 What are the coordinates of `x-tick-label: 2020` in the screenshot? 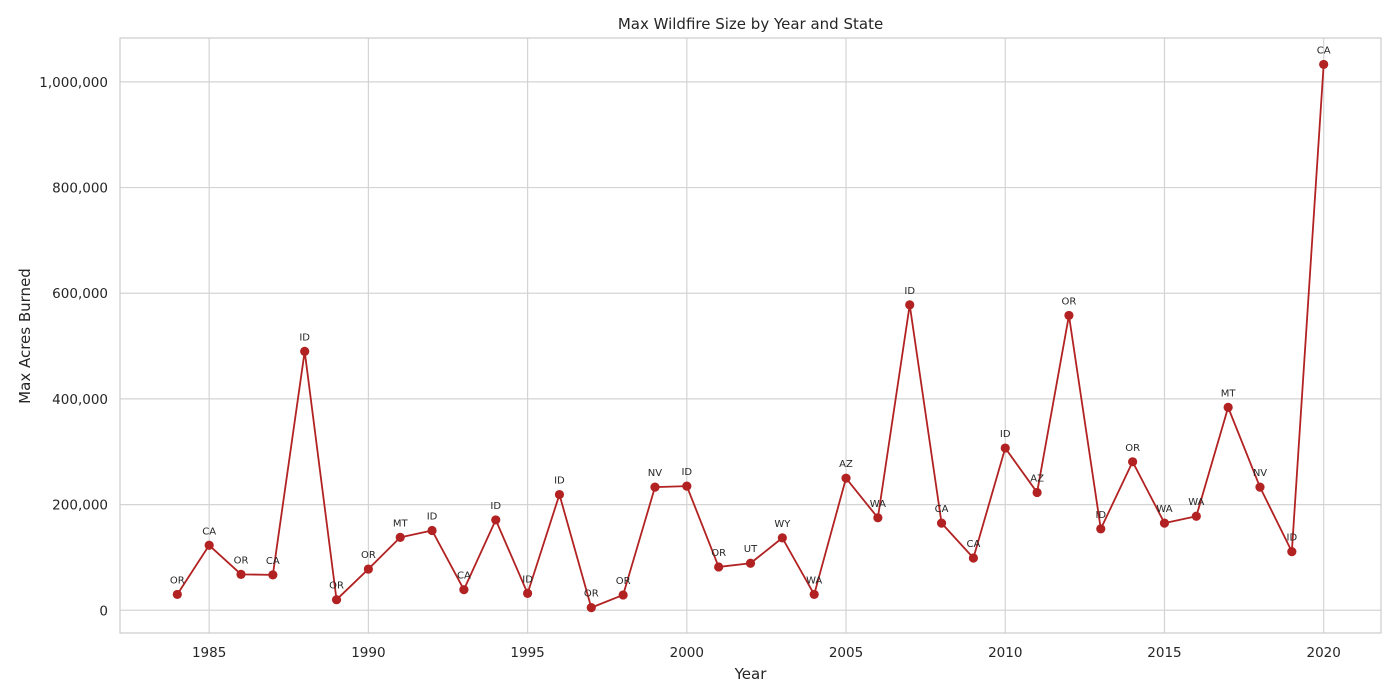 It's located at (1324, 653).